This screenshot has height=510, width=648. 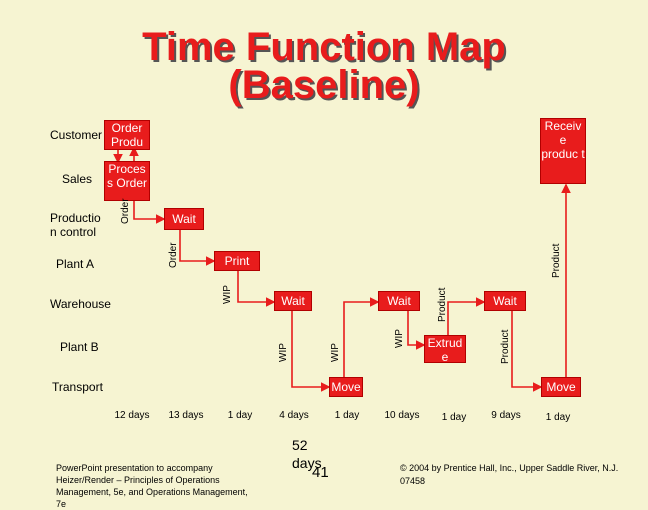 What do you see at coordinates (505, 301) in the screenshot?
I see `box-wait-warehouse-3: Wait` at bounding box center [505, 301].